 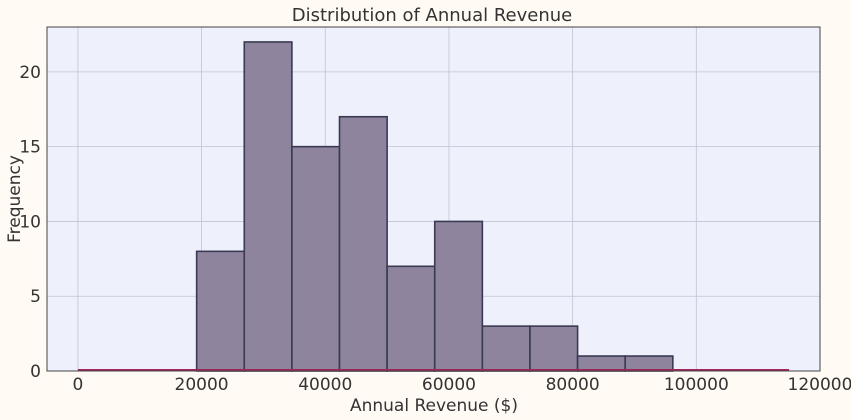 What do you see at coordinates (325, 385) in the screenshot?
I see `x-tick-label: 40000` at bounding box center [325, 385].